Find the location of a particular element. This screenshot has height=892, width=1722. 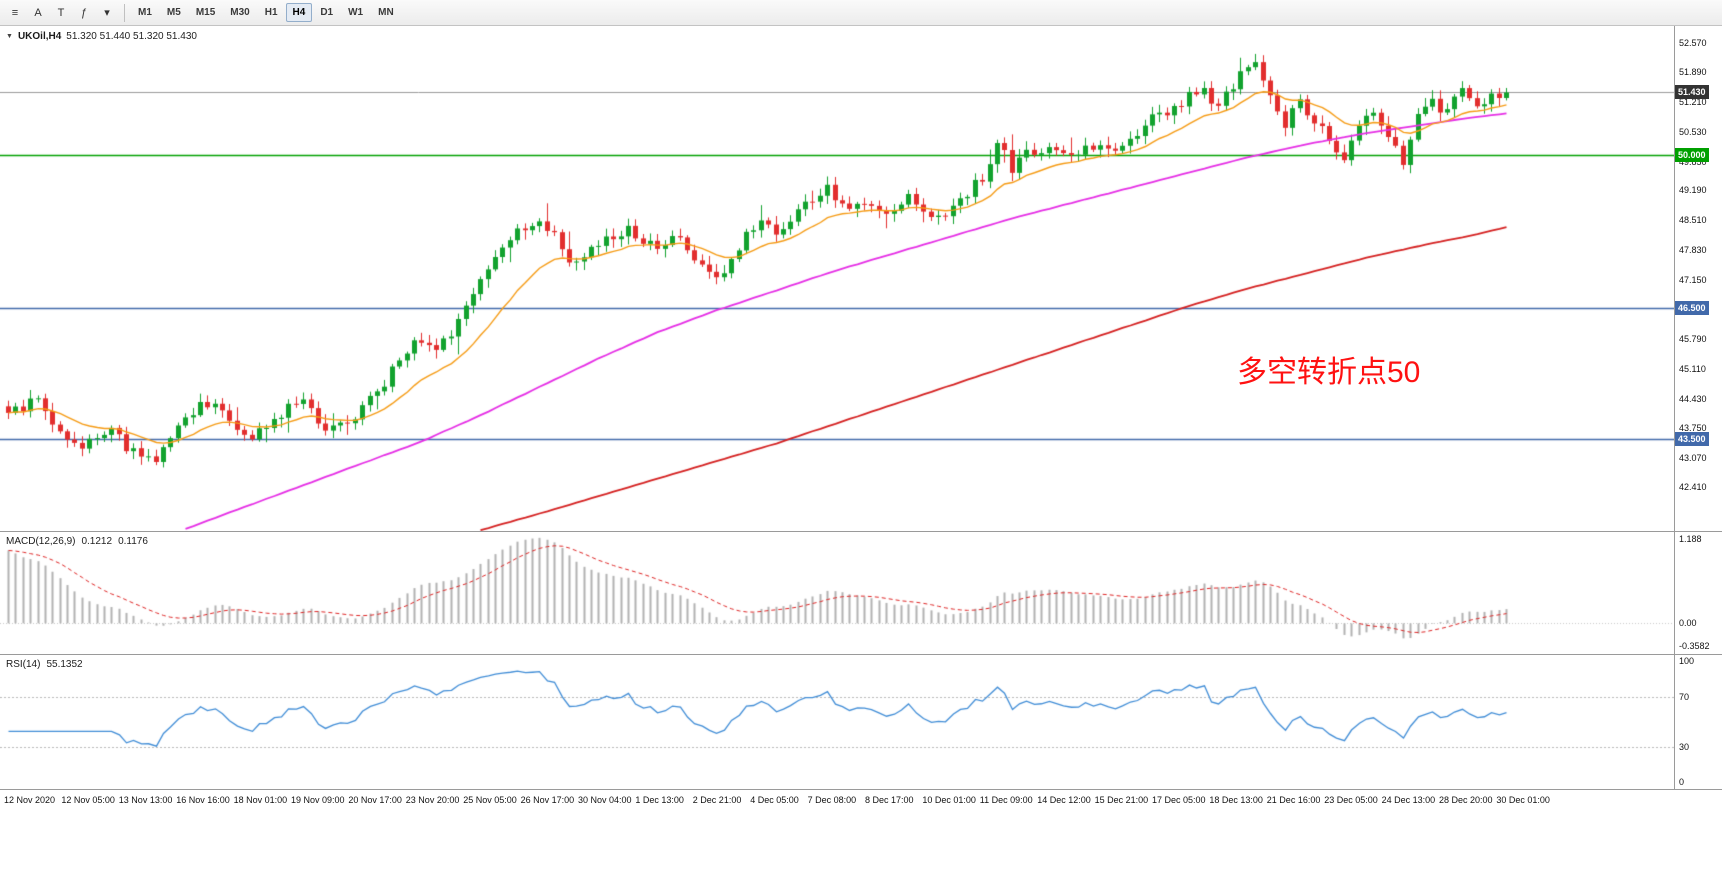

level-badge-43500: 43.500 is located at coordinates (1692, 439).